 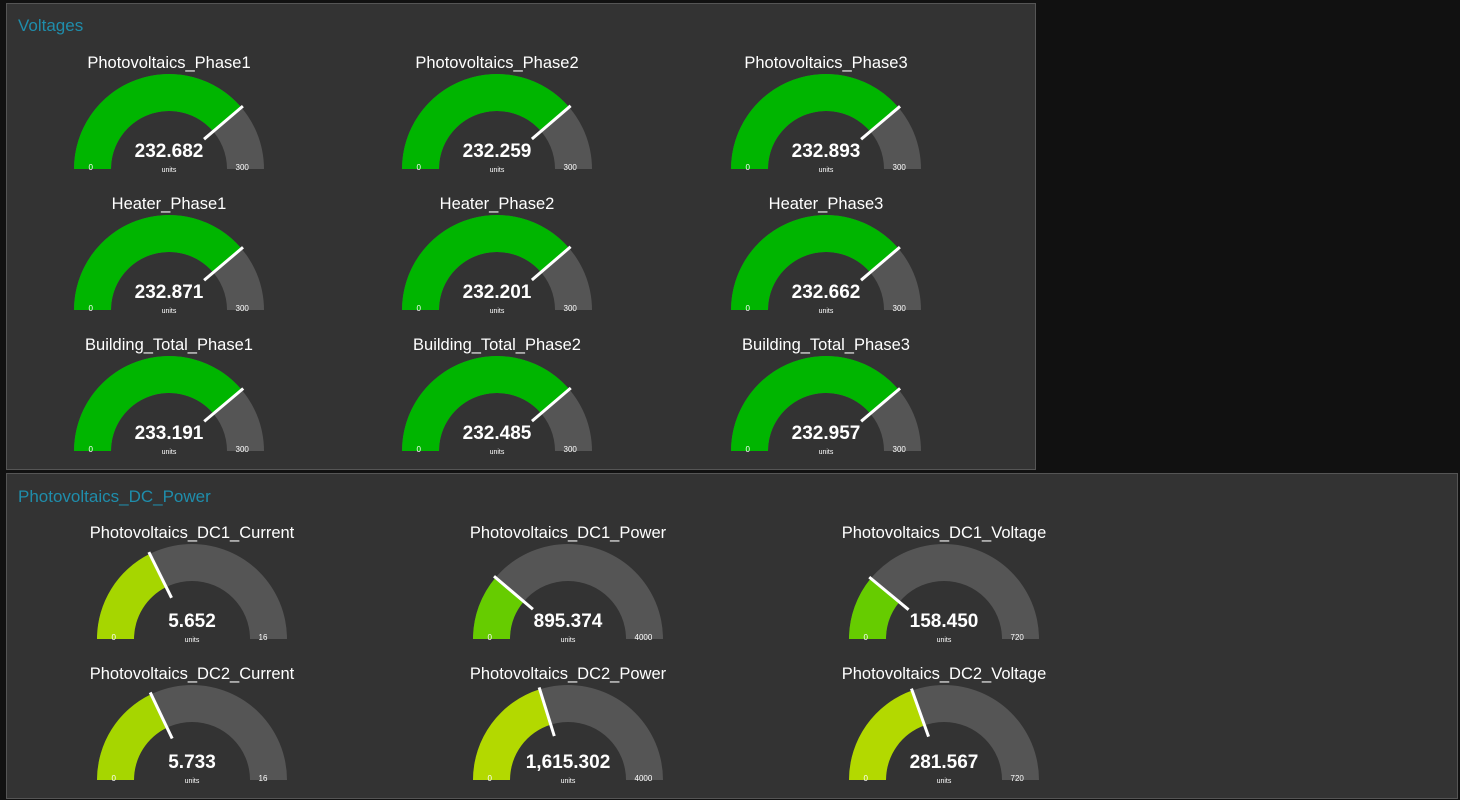 I want to click on gauge-value: 232.201, so click(x=497, y=292).